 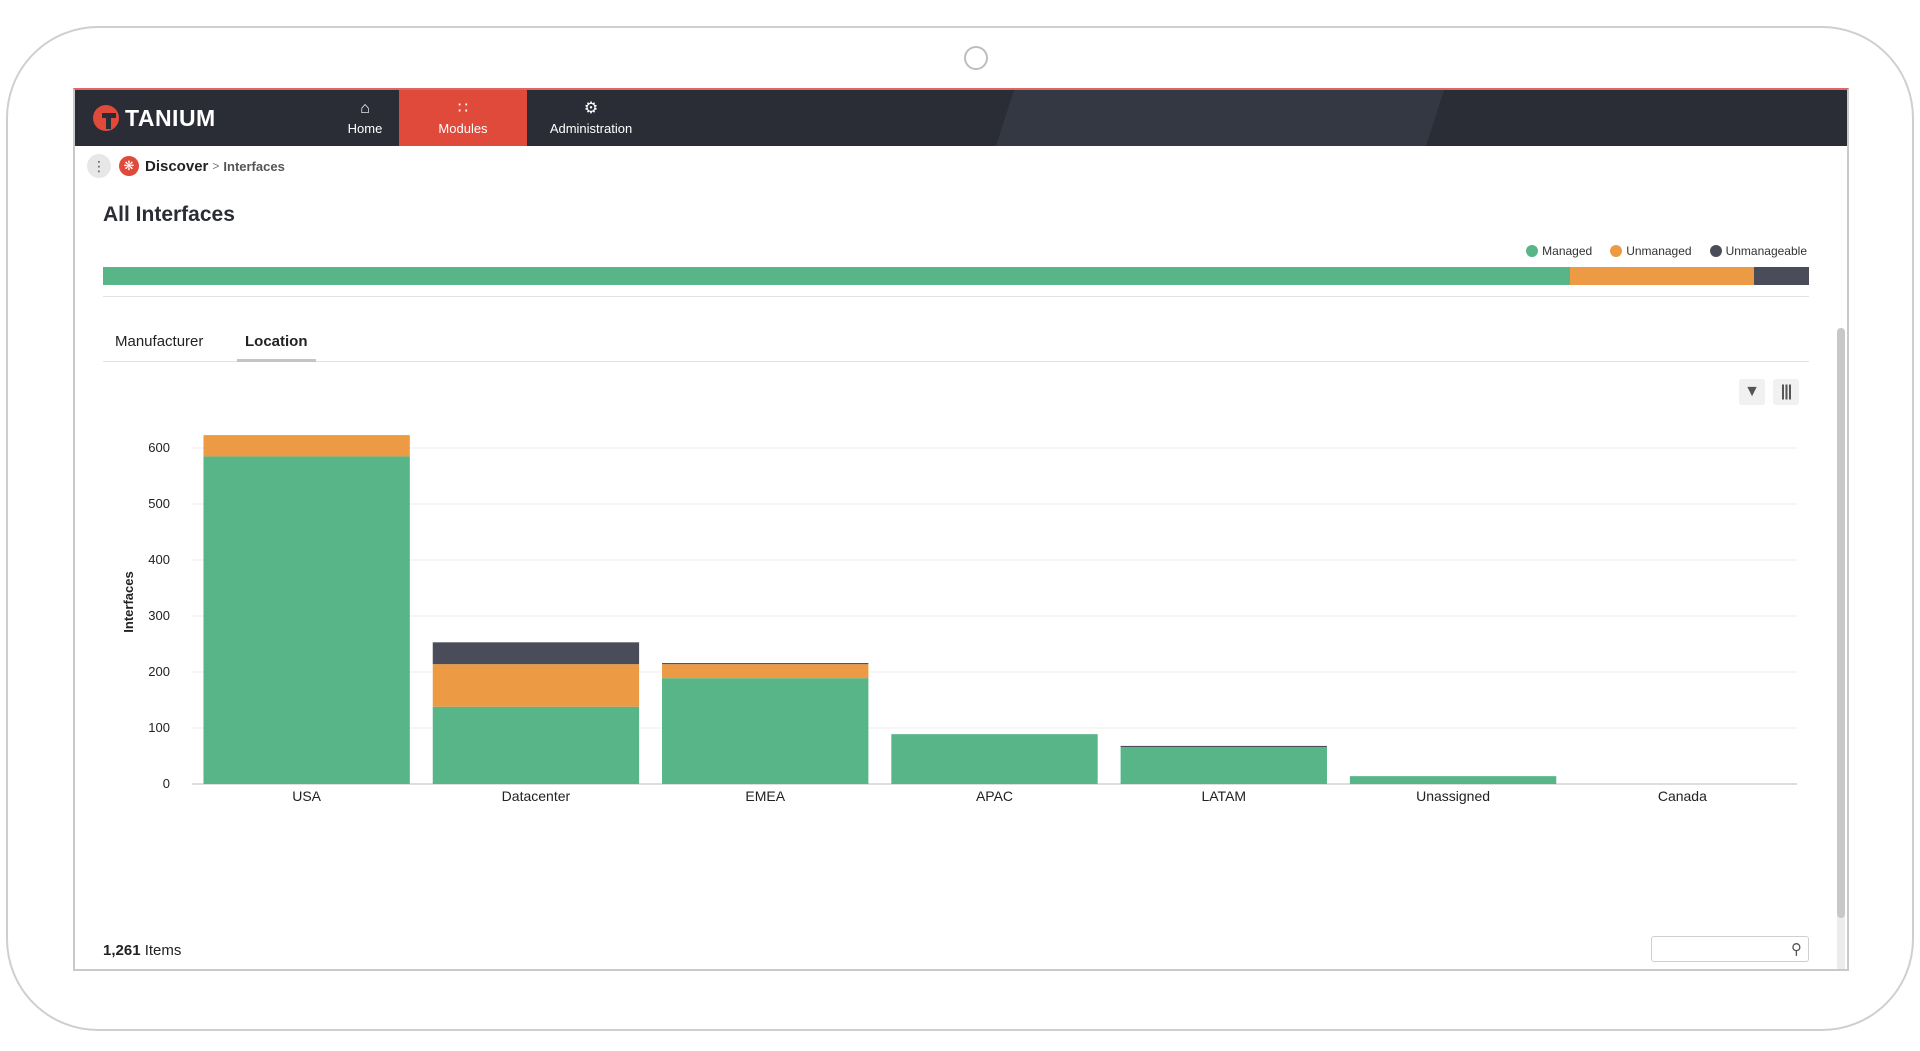 What do you see at coordinates (159, 727) in the screenshot?
I see `y-tick-label: 100` at bounding box center [159, 727].